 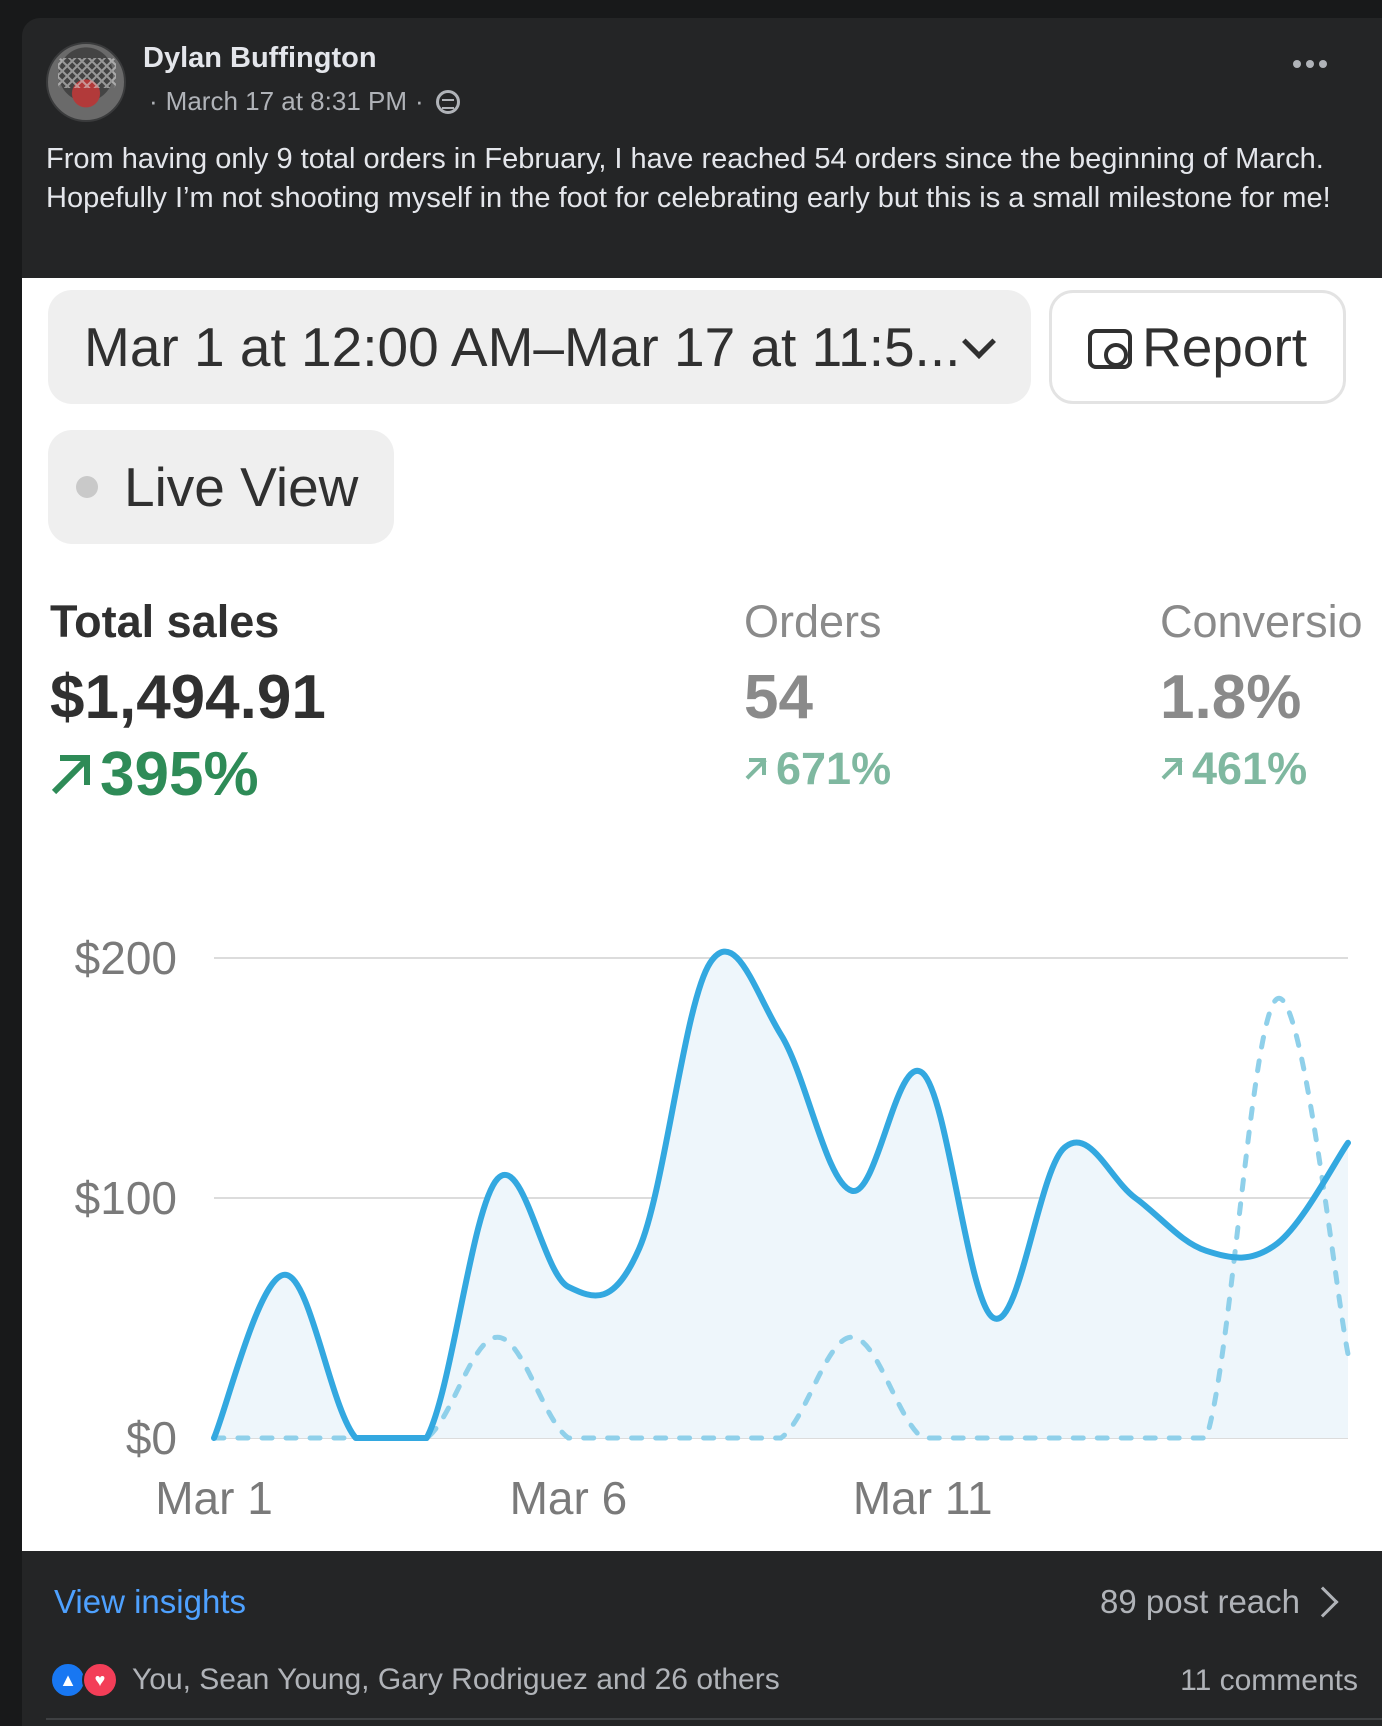 I want to click on report-label: Report, so click(x=1225, y=347).